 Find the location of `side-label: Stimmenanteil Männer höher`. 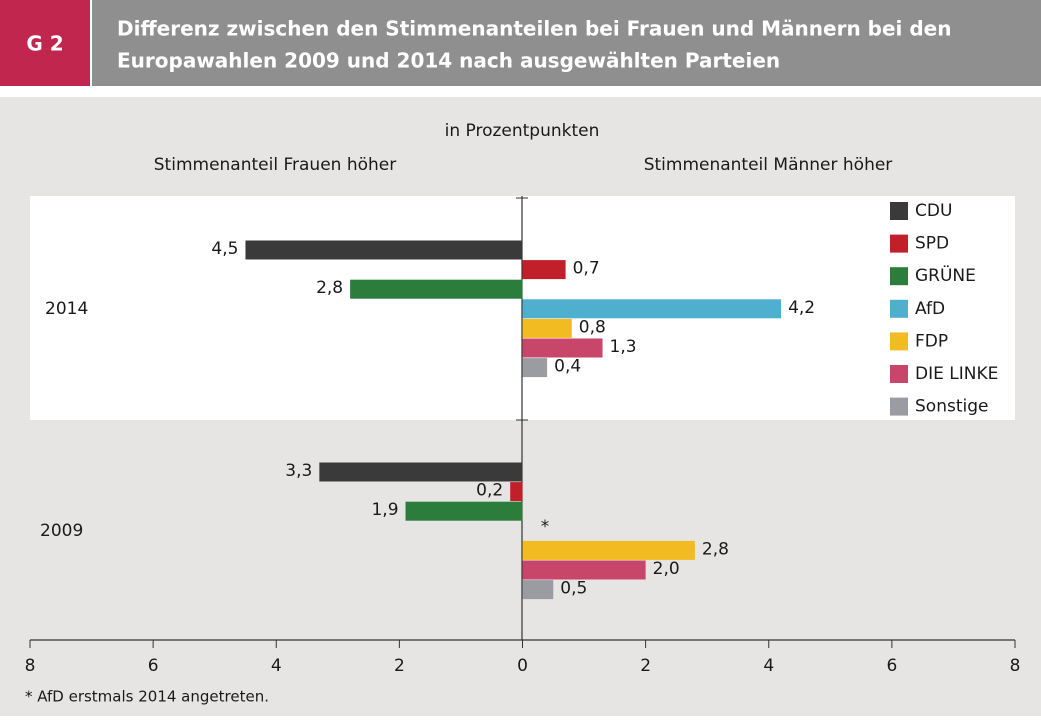

side-label: Stimmenanteil Männer höher is located at coordinates (768, 165).